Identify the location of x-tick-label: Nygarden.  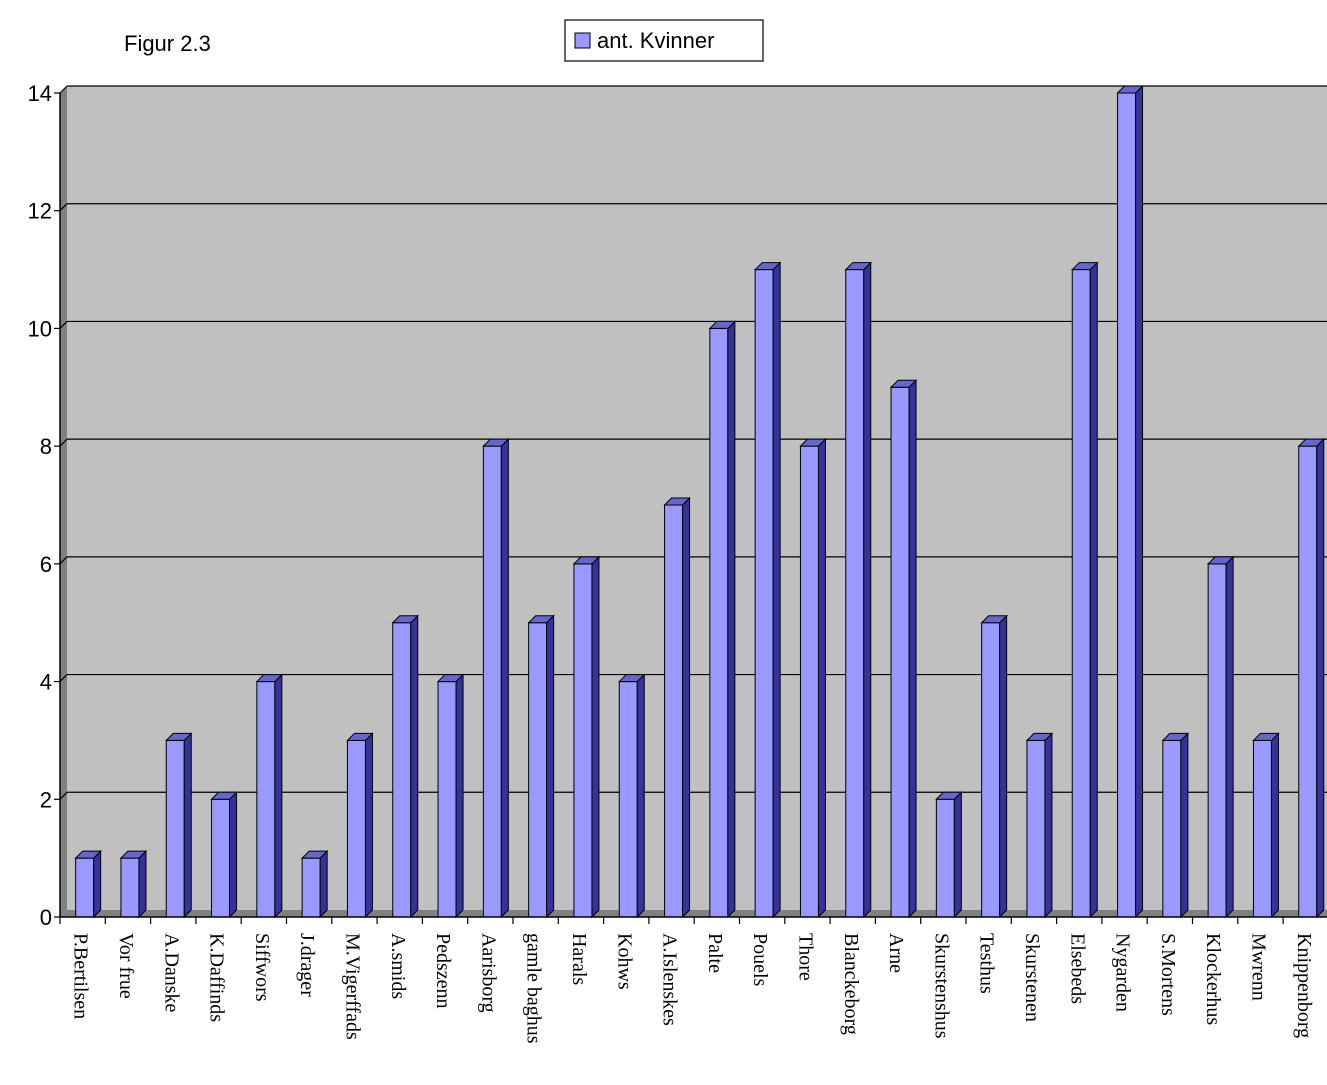
(1123, 972).